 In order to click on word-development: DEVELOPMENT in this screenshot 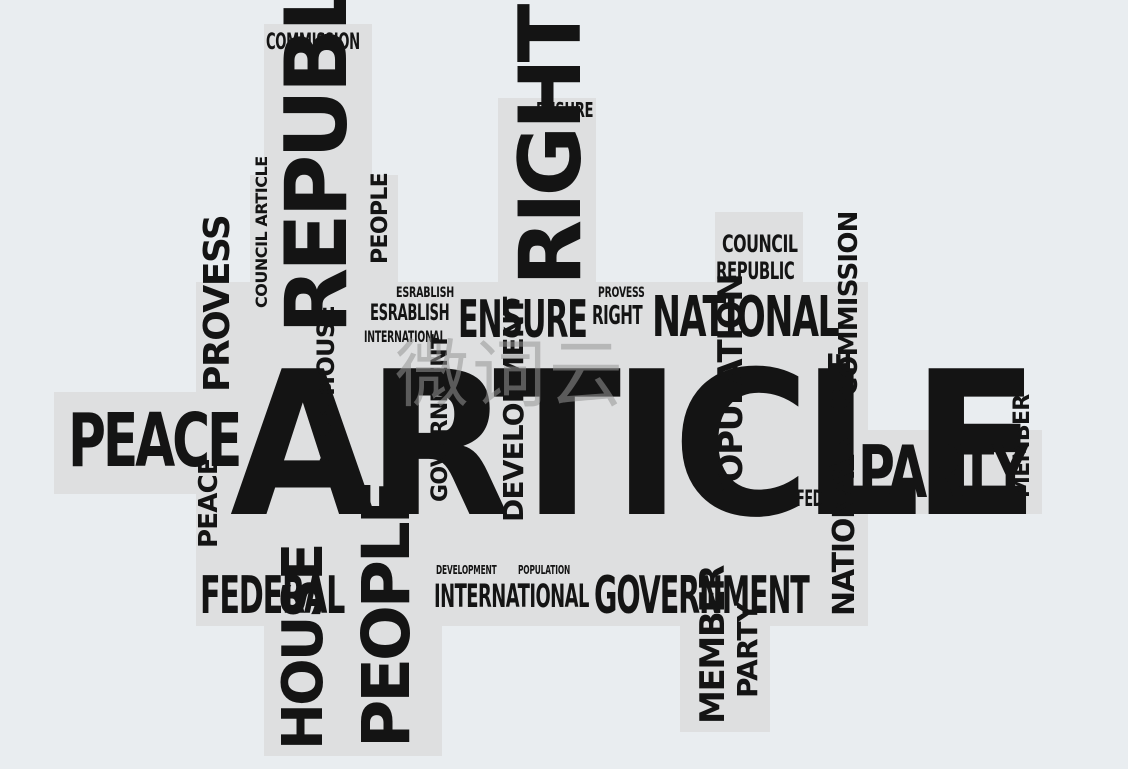, I will do `click(466, 570)`.